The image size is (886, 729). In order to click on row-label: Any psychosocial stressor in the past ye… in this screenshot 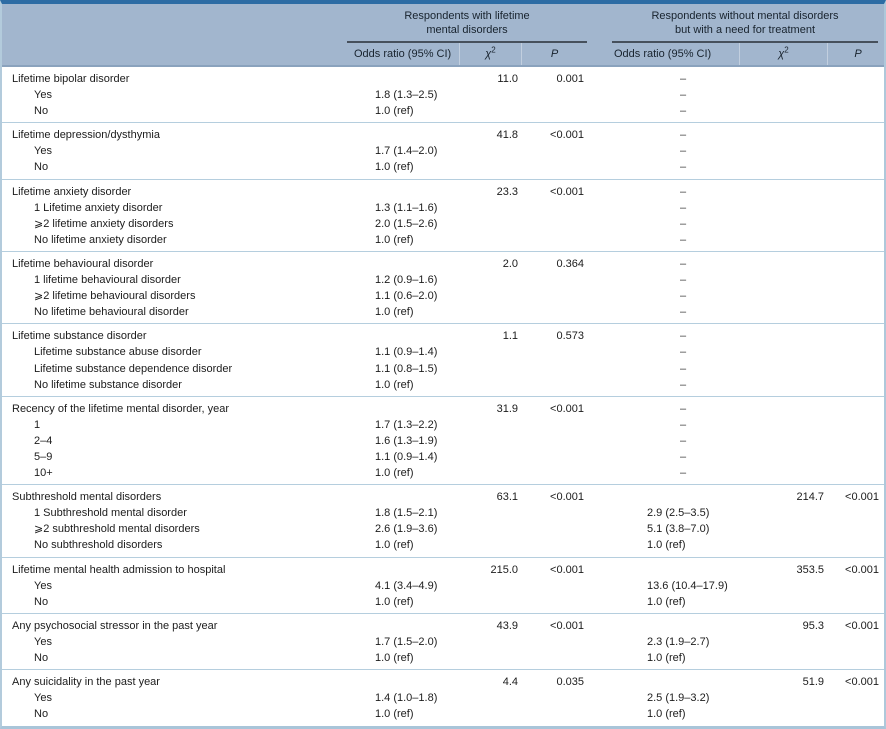, I will do `click(115, 625)`.